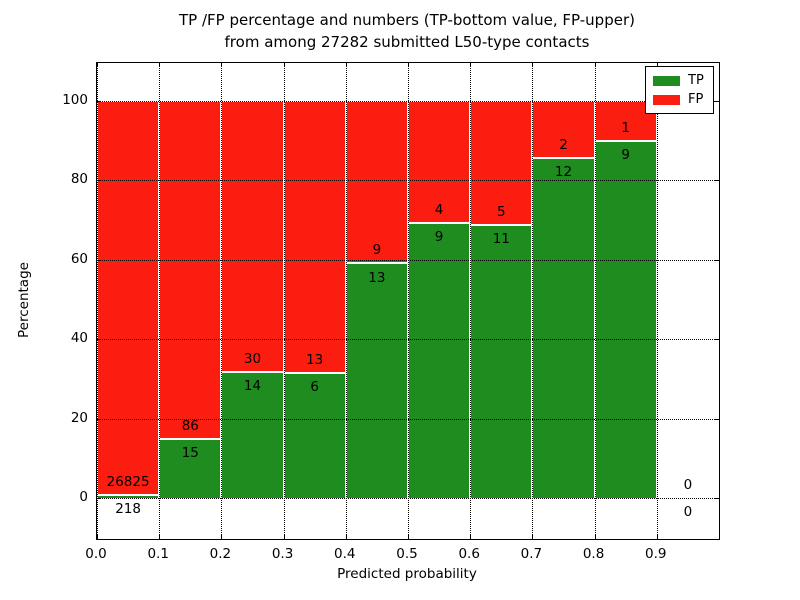 The image size is (800, 600). I want to click on x-tick-label: 0.0, so click(96, 554).